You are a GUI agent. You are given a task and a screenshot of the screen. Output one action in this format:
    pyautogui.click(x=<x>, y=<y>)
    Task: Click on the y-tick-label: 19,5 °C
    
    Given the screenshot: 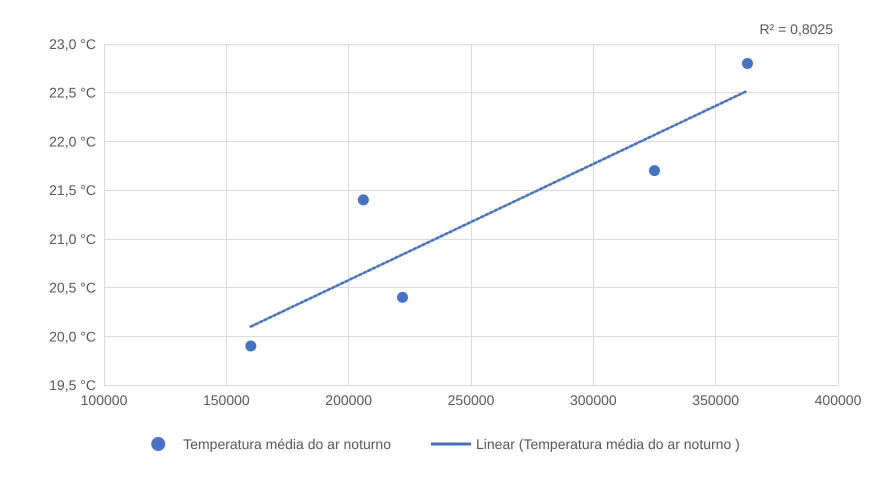 What is the action you would take?
    pyautogui.click(x=72, y=385)
    